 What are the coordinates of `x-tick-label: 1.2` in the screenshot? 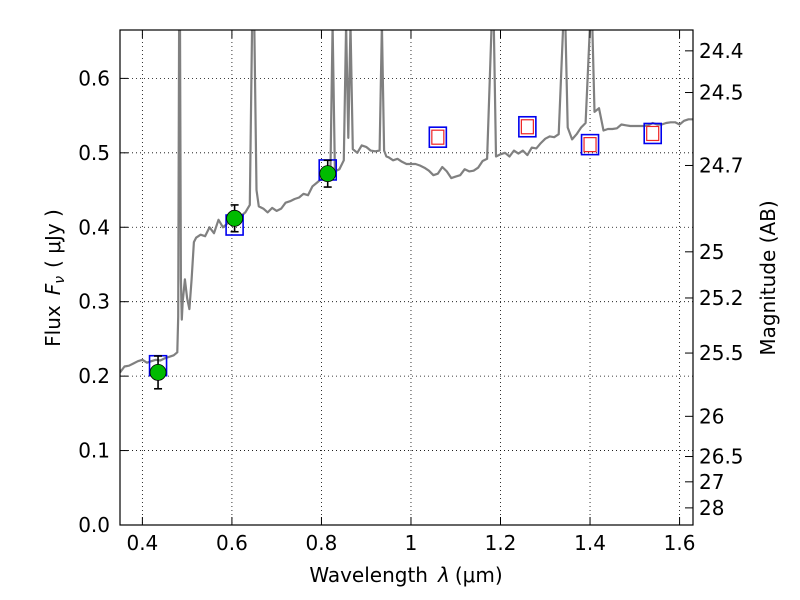 It's located at (501, 543).